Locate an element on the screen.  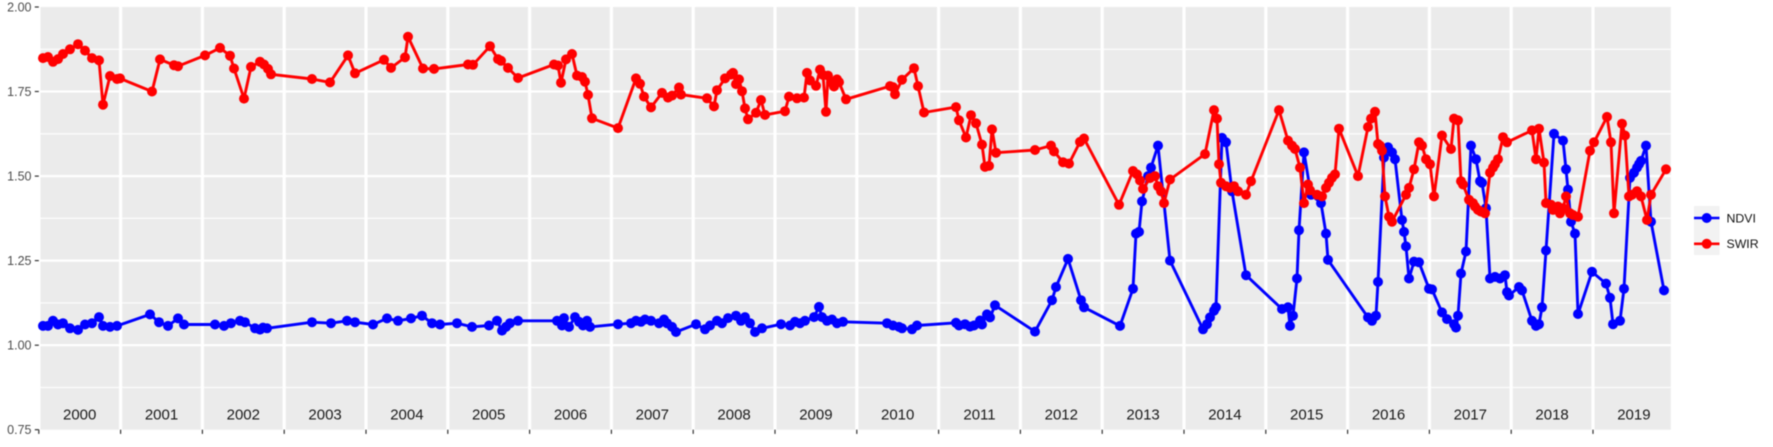
svg-text: 1.75 is located at coordinates (19, 92).